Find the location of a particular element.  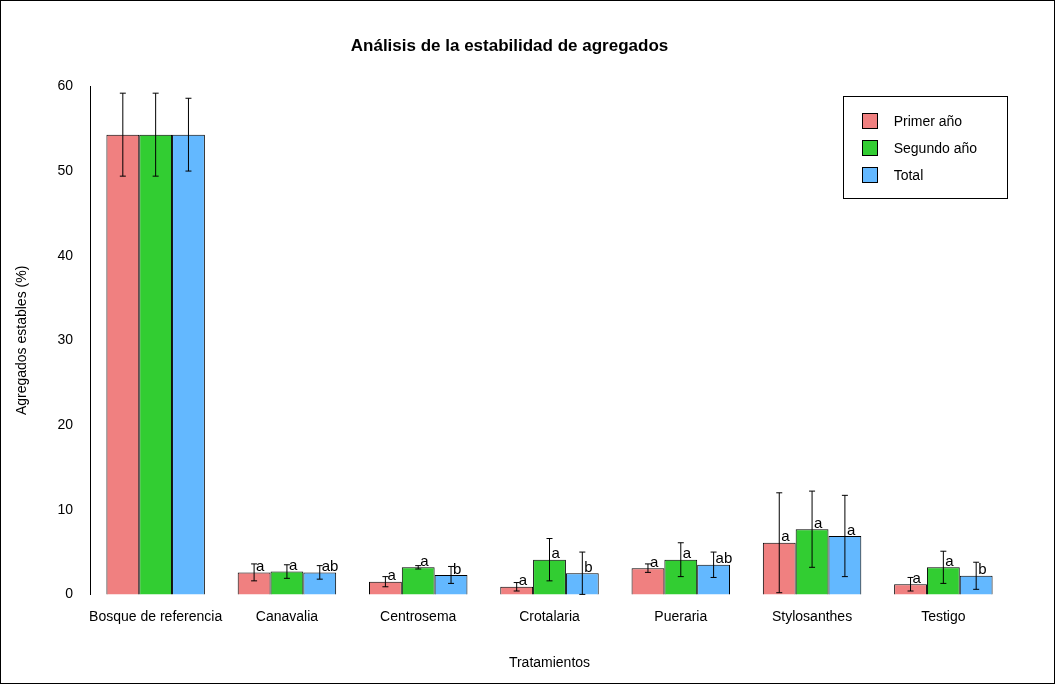

y-tick-label: 30 is located at coordinates (65, 339).